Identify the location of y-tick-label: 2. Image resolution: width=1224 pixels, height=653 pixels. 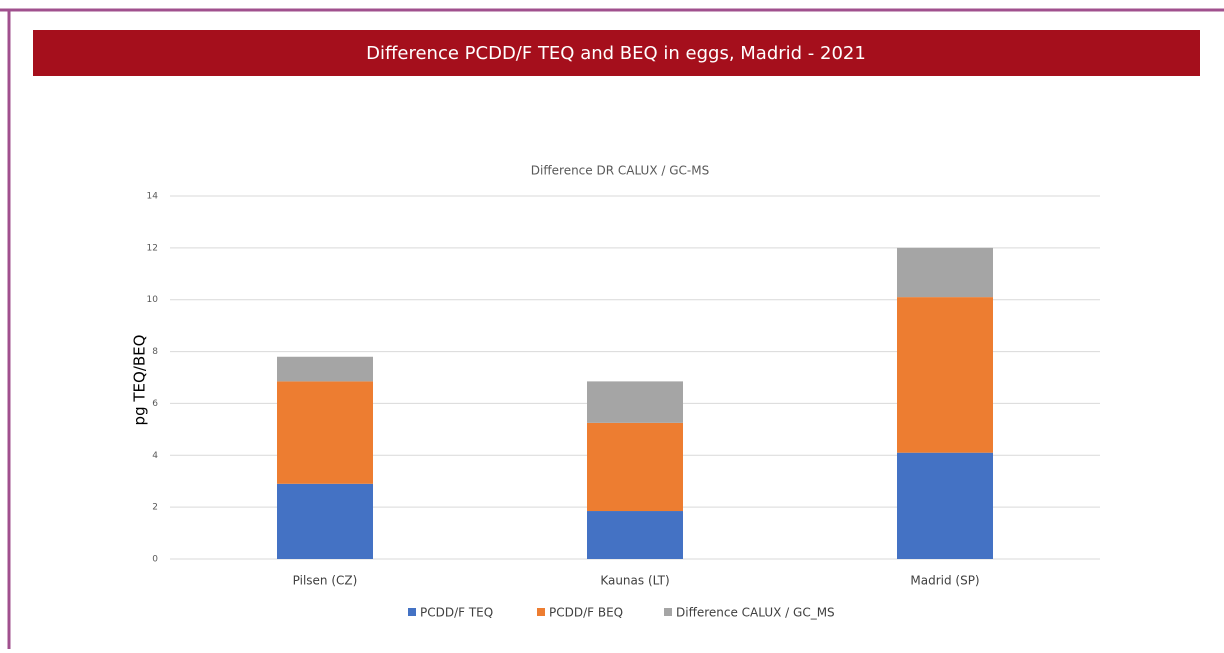
(155, 508).